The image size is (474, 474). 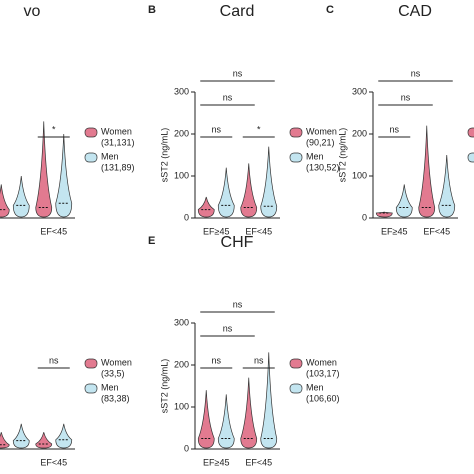 What do you see at coordinates (237, 11) in the screenshot?
I see `panel-title: Card` at bounding box center [237, 11].